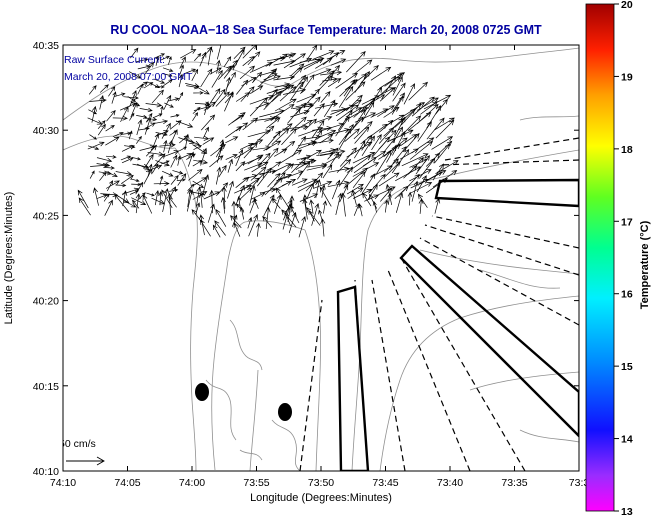 The width and height of the screenshot is (651, 518). I want to click on current-label-date: March 20, 2008 07:00 GMT, so click(128, 77).